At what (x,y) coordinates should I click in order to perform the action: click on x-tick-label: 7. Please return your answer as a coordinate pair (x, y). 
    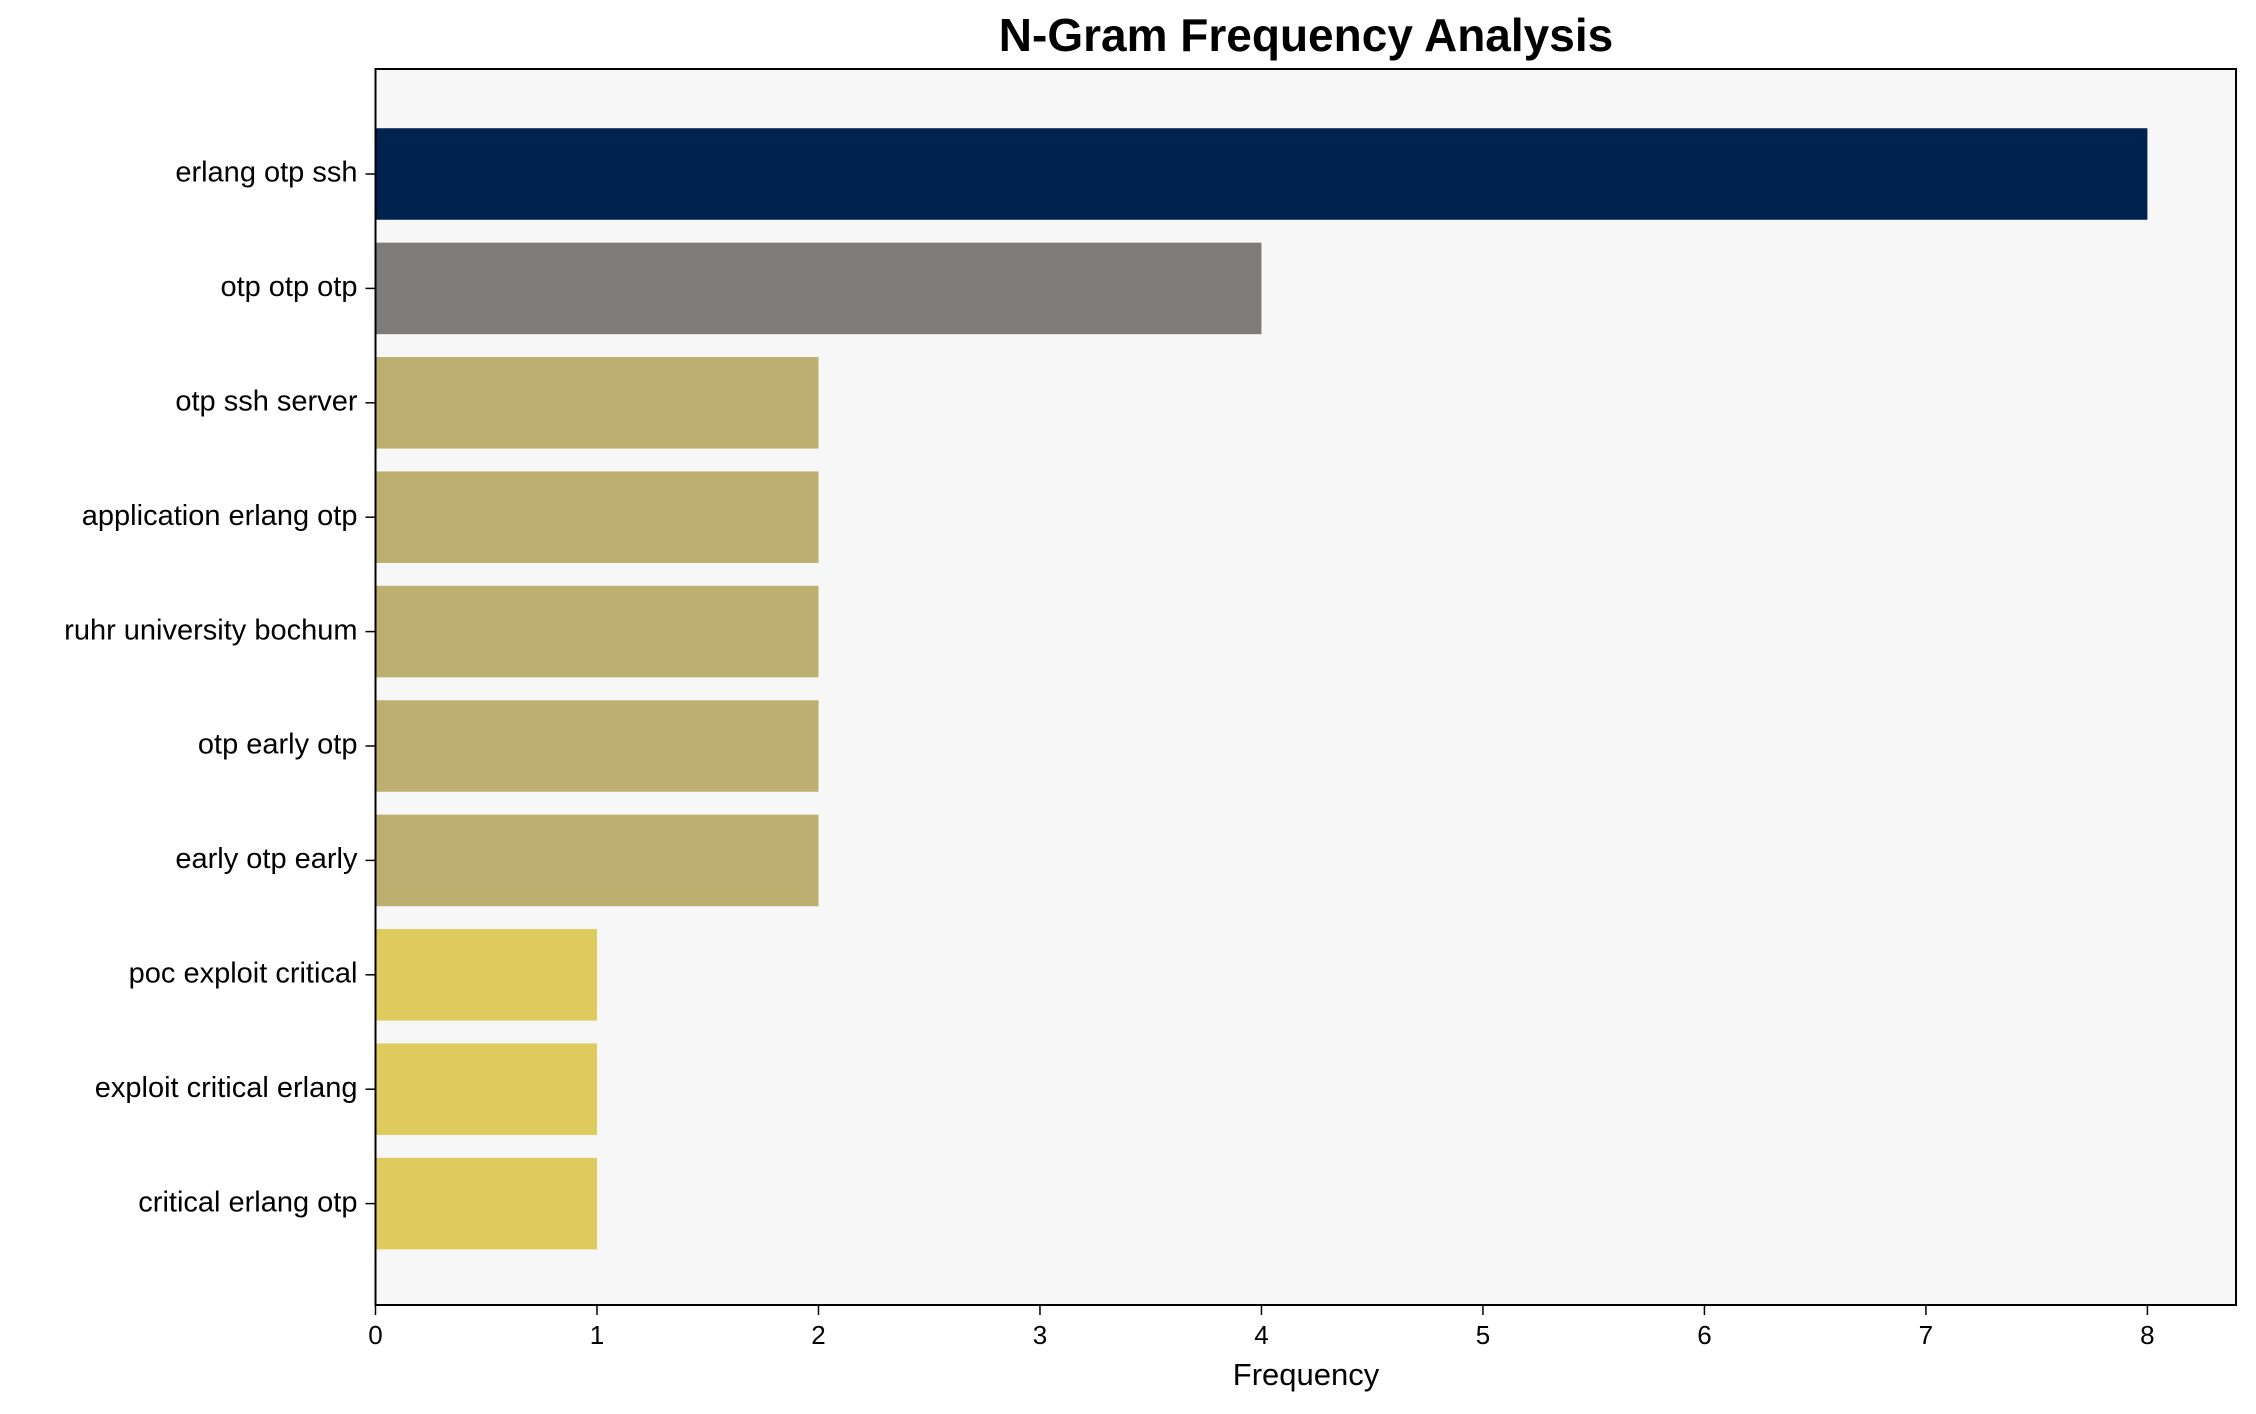
    Looking at the image, I should click on (1926, 1335).